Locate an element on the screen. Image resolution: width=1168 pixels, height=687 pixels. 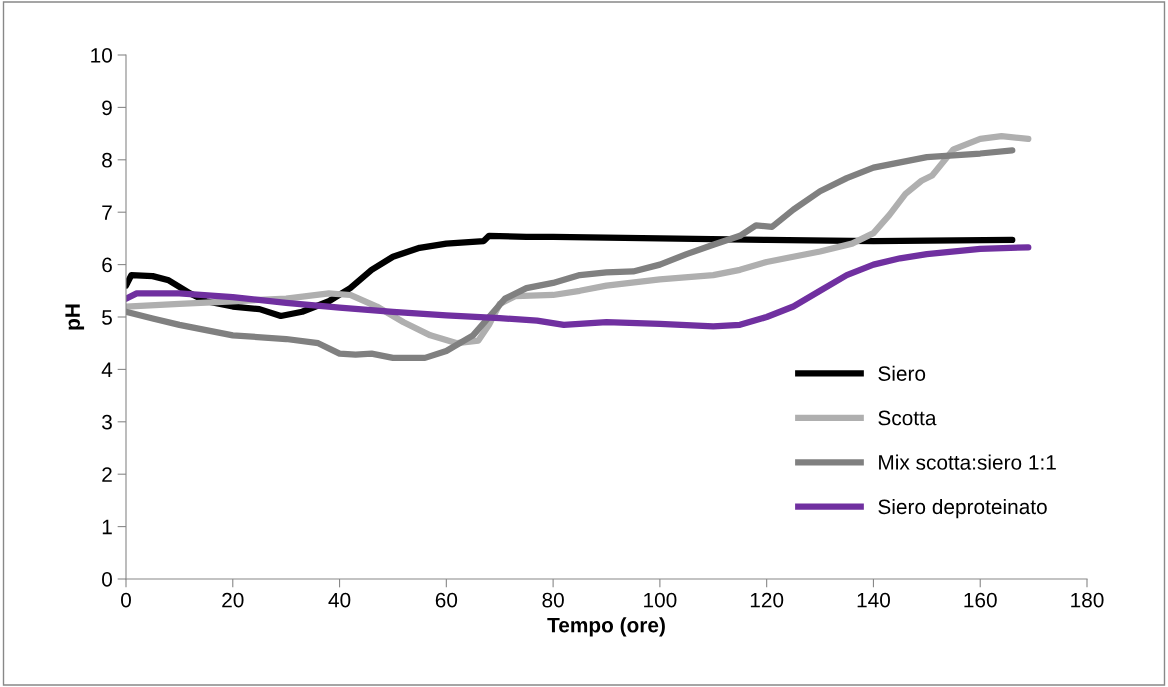
y-tick-label: 5 is located at coordinates (107, 317).